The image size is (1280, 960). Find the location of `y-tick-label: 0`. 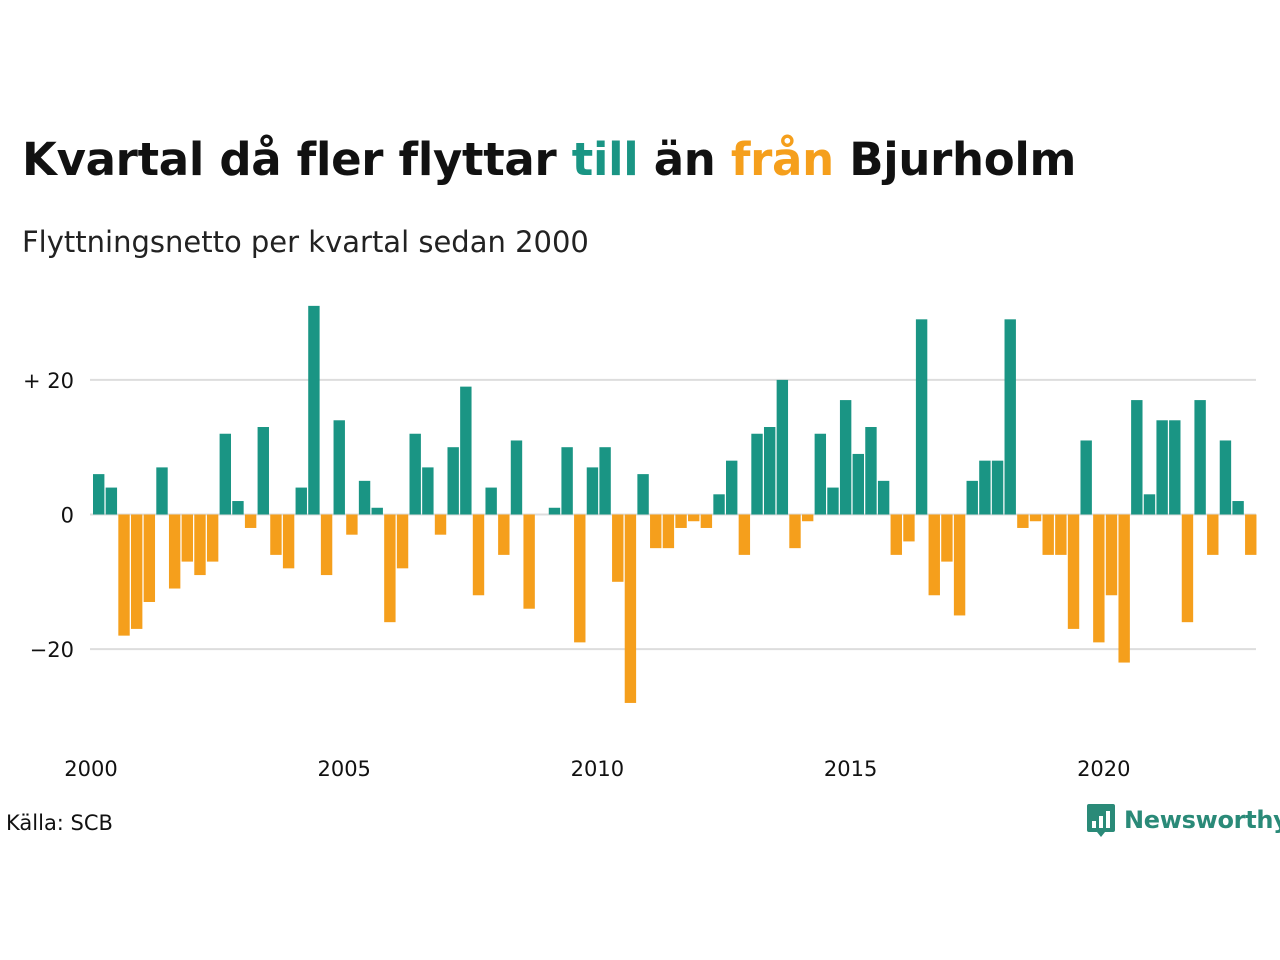

y-tick-label: 0 is located at coordinates (67, 516).